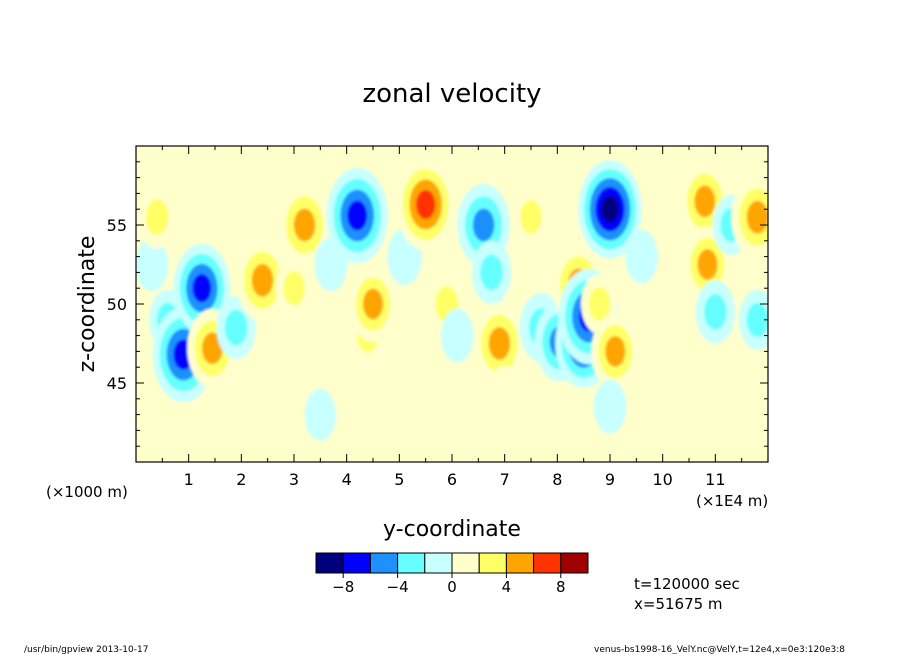 The height and width of the screenshot is (654, 904). What do you see at coordinates (505, 479) in the screenshot?
I see `x-tick-label: 7` at bounding box center [505, 479].